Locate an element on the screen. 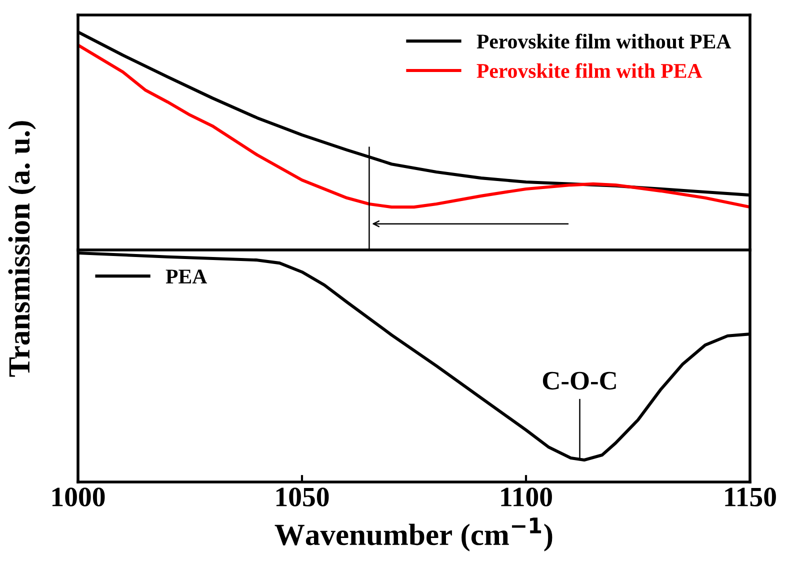 The width and height of the screenshot is (788, 578). y-axis-title: Transmission (a. u.) is located at coordinates (22, 249).